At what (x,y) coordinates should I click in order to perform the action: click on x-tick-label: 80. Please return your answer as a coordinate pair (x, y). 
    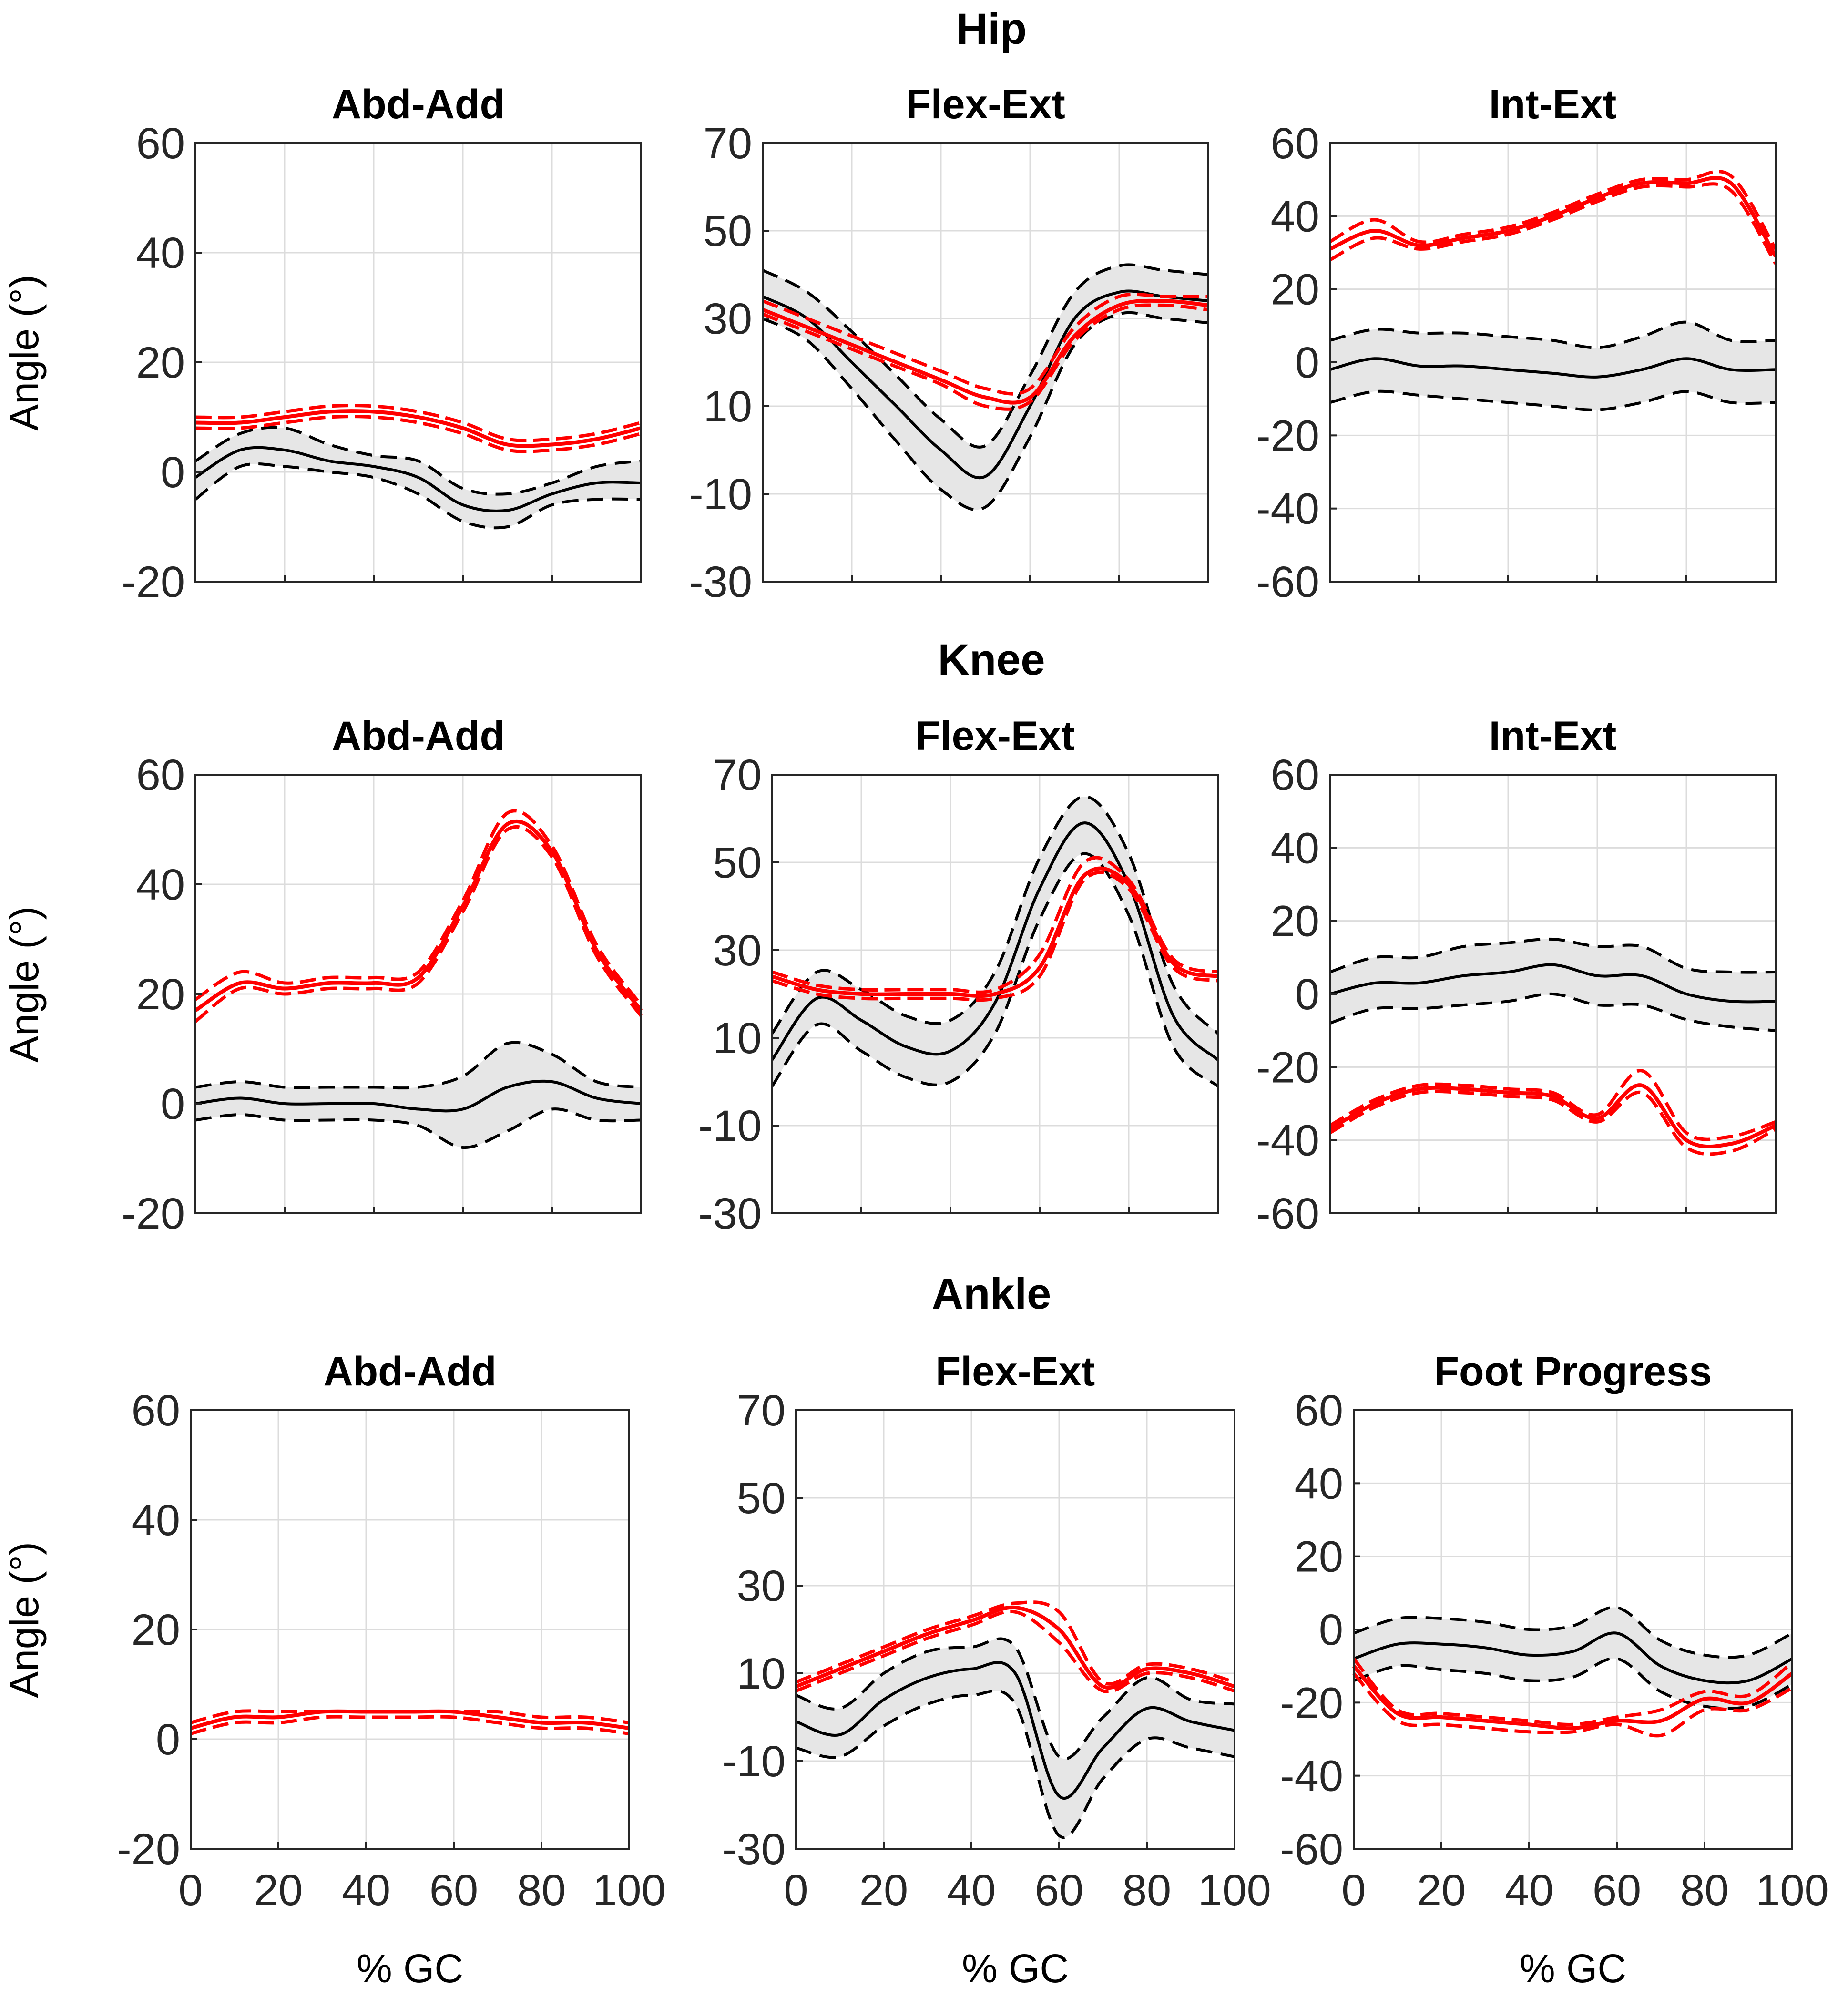
    Looking at the image, I should click on (541, 1890).